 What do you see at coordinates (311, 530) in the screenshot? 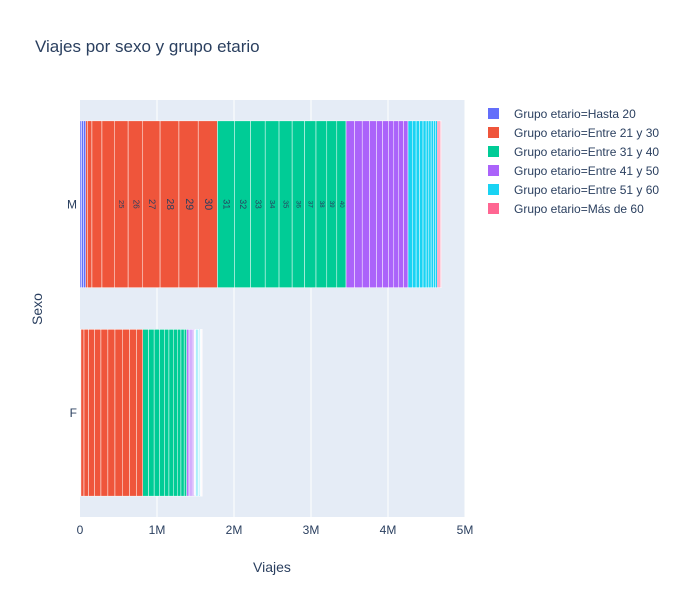
I see `x-tick-label: 3M` at bounding box center [311, 530].